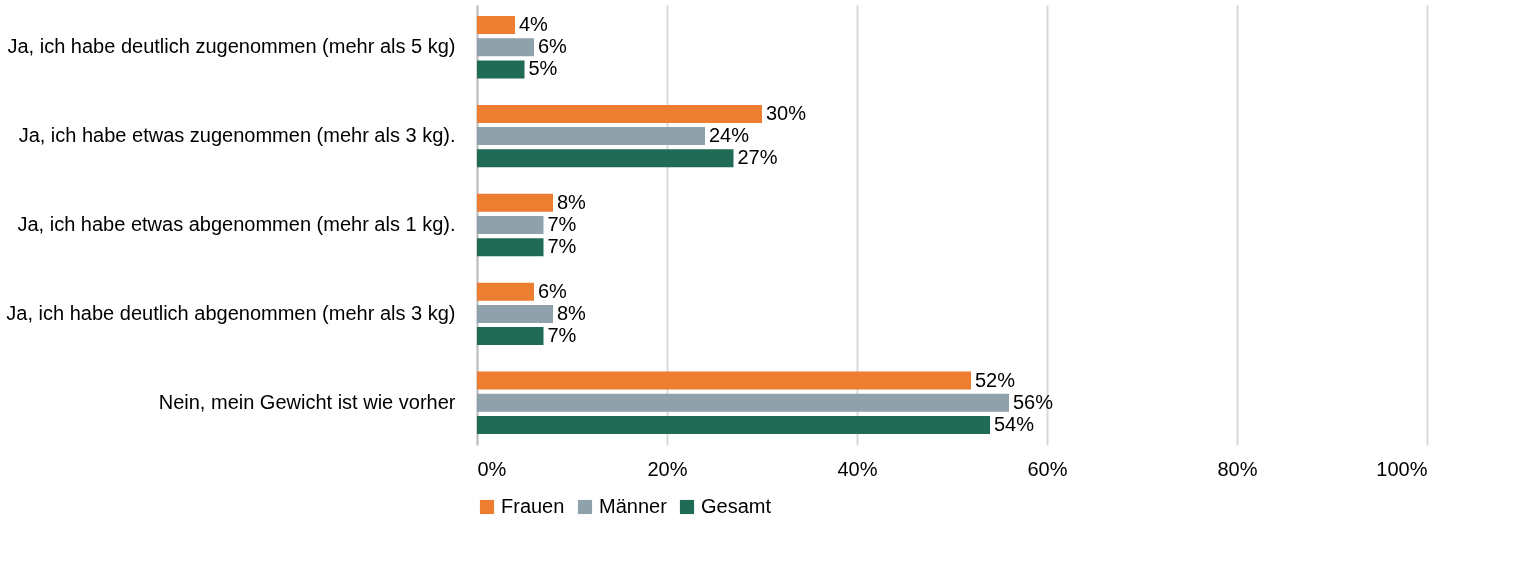  Describe the element at coordinates (667, 468) in the screenshot. I see `x-tick-label: 20%` at that location.